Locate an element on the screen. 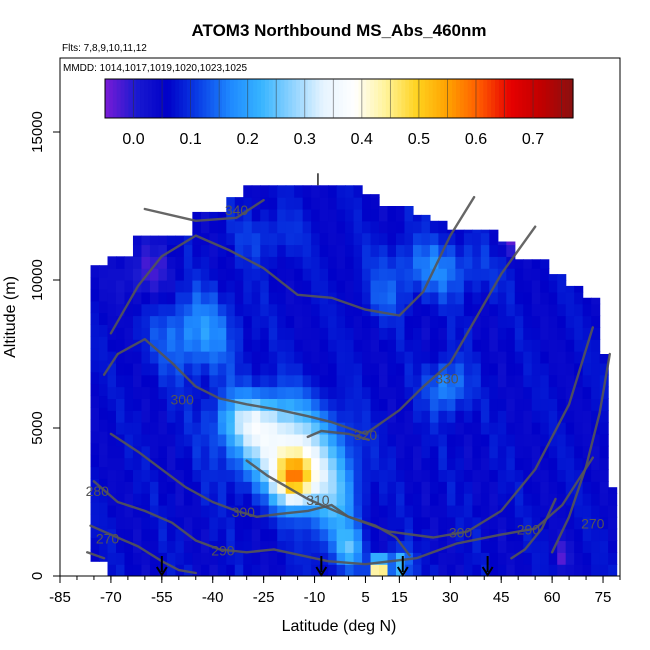 This screenshot has width=650, height=650. arrow-marker is located at coordinates (402, 566).